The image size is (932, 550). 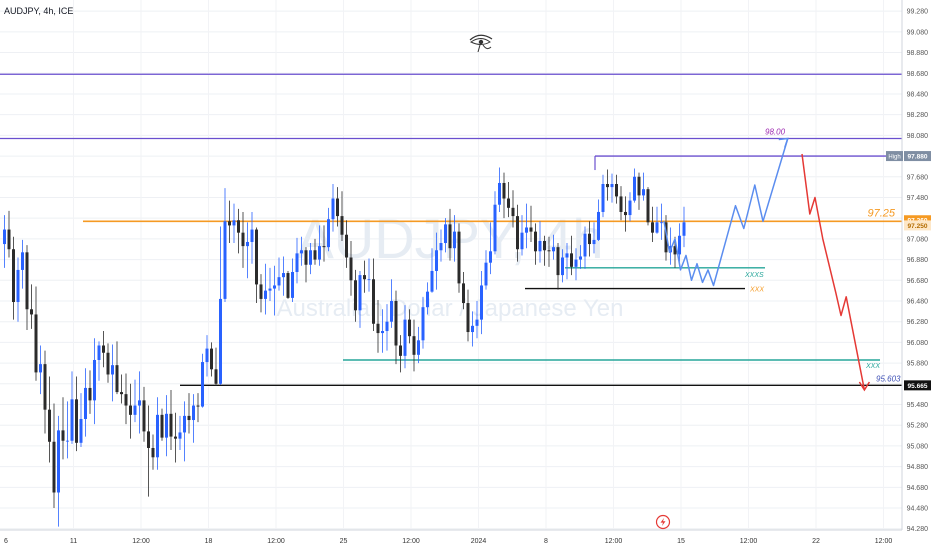 What do you see at coordinates (918, 74) in the screenshot?
I see `y-tick-label: 98.680` at bounding box center [918, 74].